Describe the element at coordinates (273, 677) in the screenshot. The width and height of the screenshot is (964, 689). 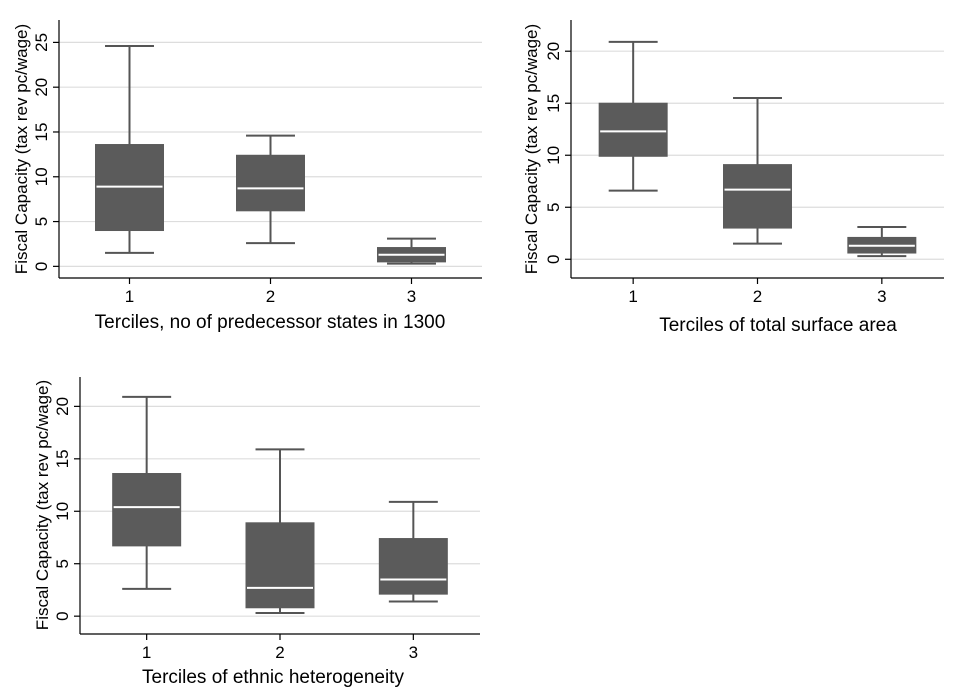
I see `x-axis-title: Terciles of ethnic heterogeneity` at that location.